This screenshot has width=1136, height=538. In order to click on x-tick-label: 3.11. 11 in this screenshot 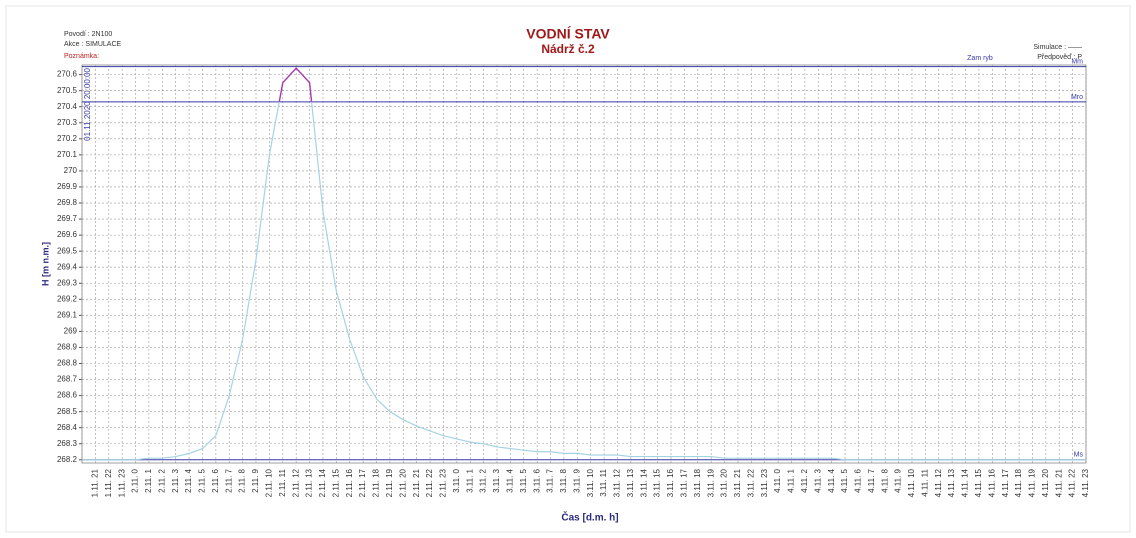, I will do `click(603, 482)`.